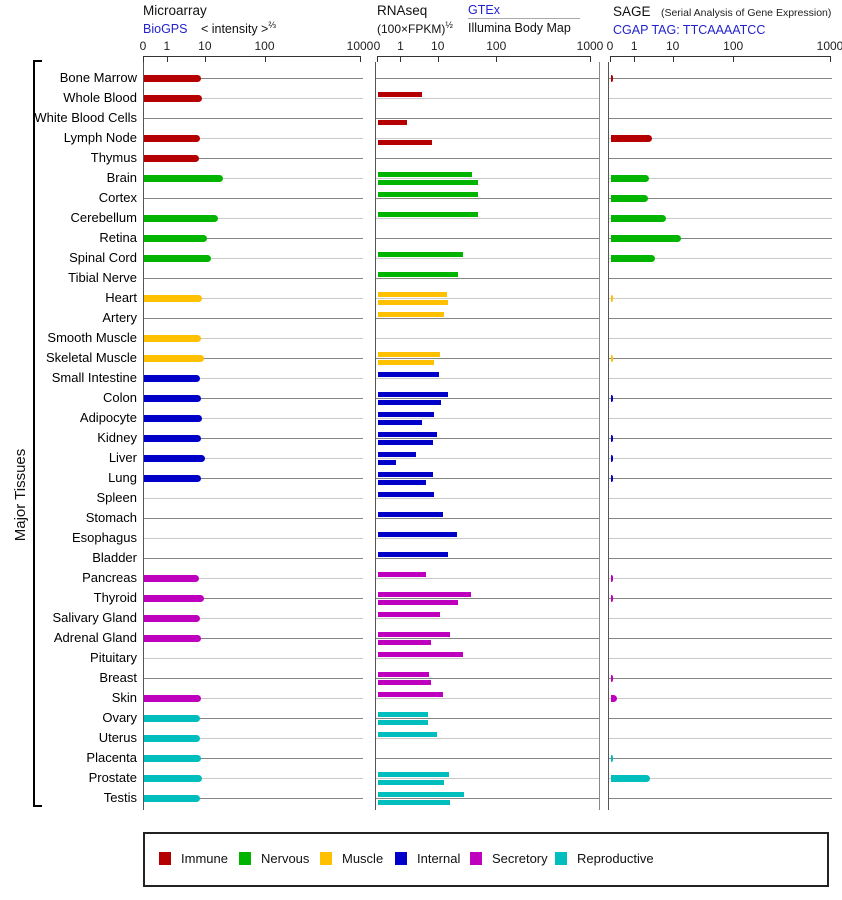 The height and width of the screenshot is (900, 842). What do you see at coordinates (411, 29) in the screenshot?
I see `rnaseq-subtitle: (100×FPKM)` at bounding box center [411, 29].